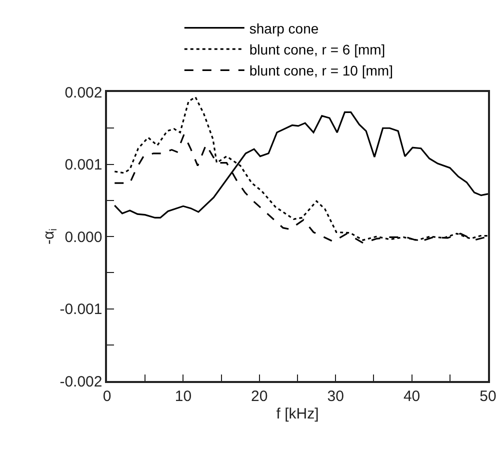 The image size is (501, 450). What do you see at coordinates (297, 413) in the screenshot?
I see `x-axis-title: f [kHz]` at bounding box center [297, 413].